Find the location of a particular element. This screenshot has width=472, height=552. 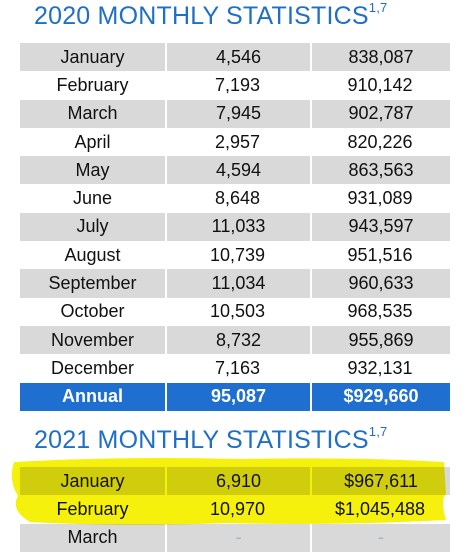

table-cell: 4,594 is located at coordinates (237, 170).